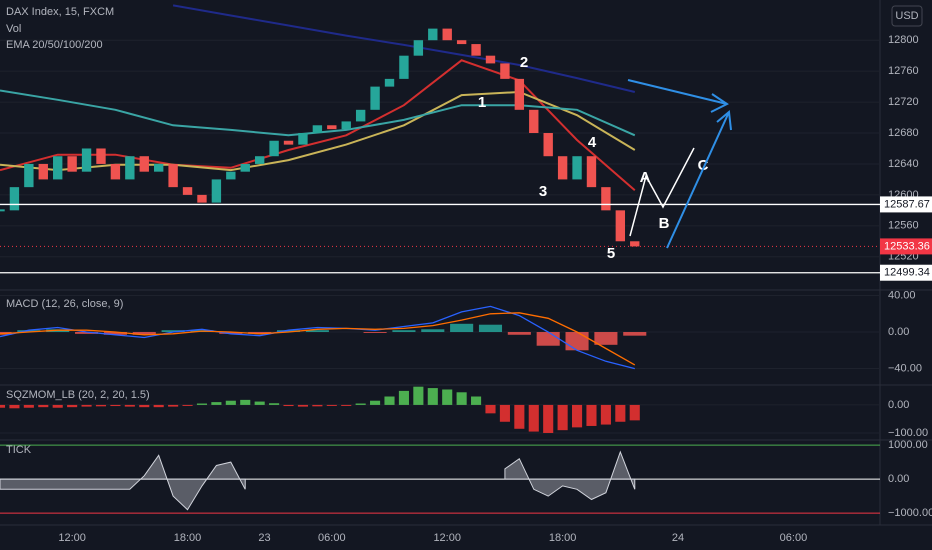 Image resolution: width=932 pixels, height=550 pixels. I want to click on x-tick-label: 12:00, so click(72, 538).